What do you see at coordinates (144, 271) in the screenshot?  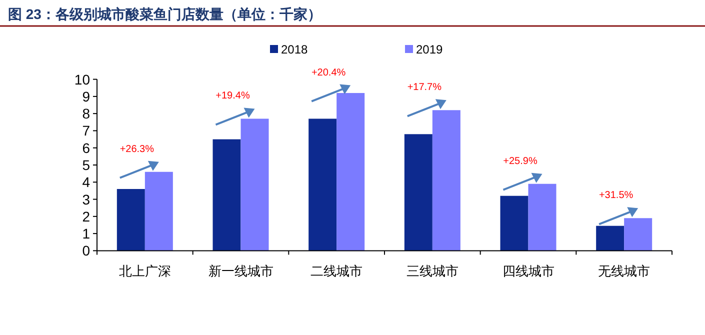 I see `x-tick-label: 北上广深` at bounding box center [144, 271].